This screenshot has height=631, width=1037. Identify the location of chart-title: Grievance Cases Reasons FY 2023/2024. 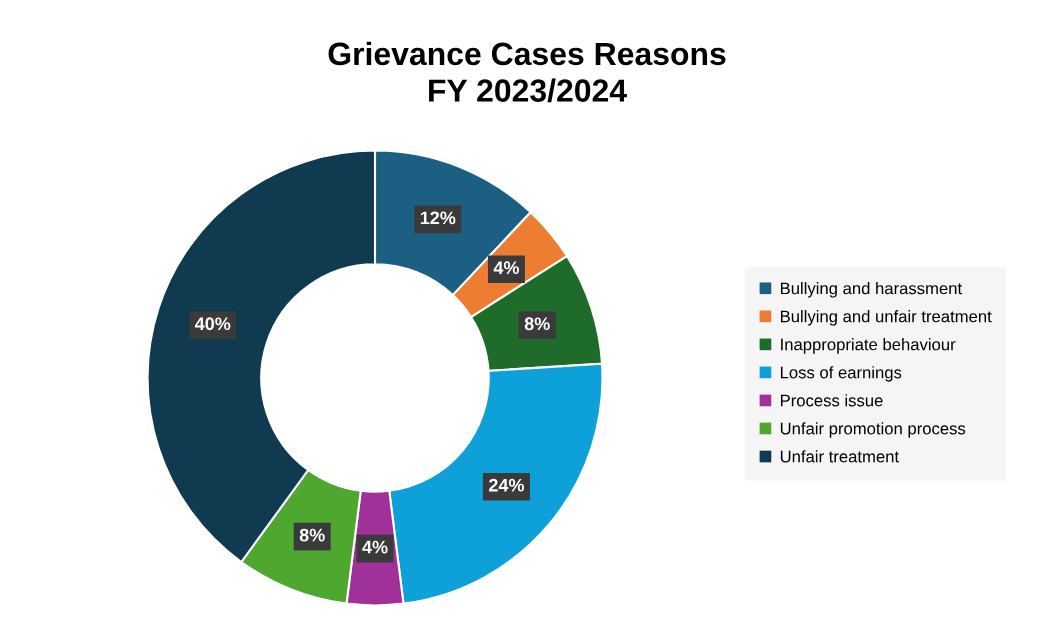
(527, 72).